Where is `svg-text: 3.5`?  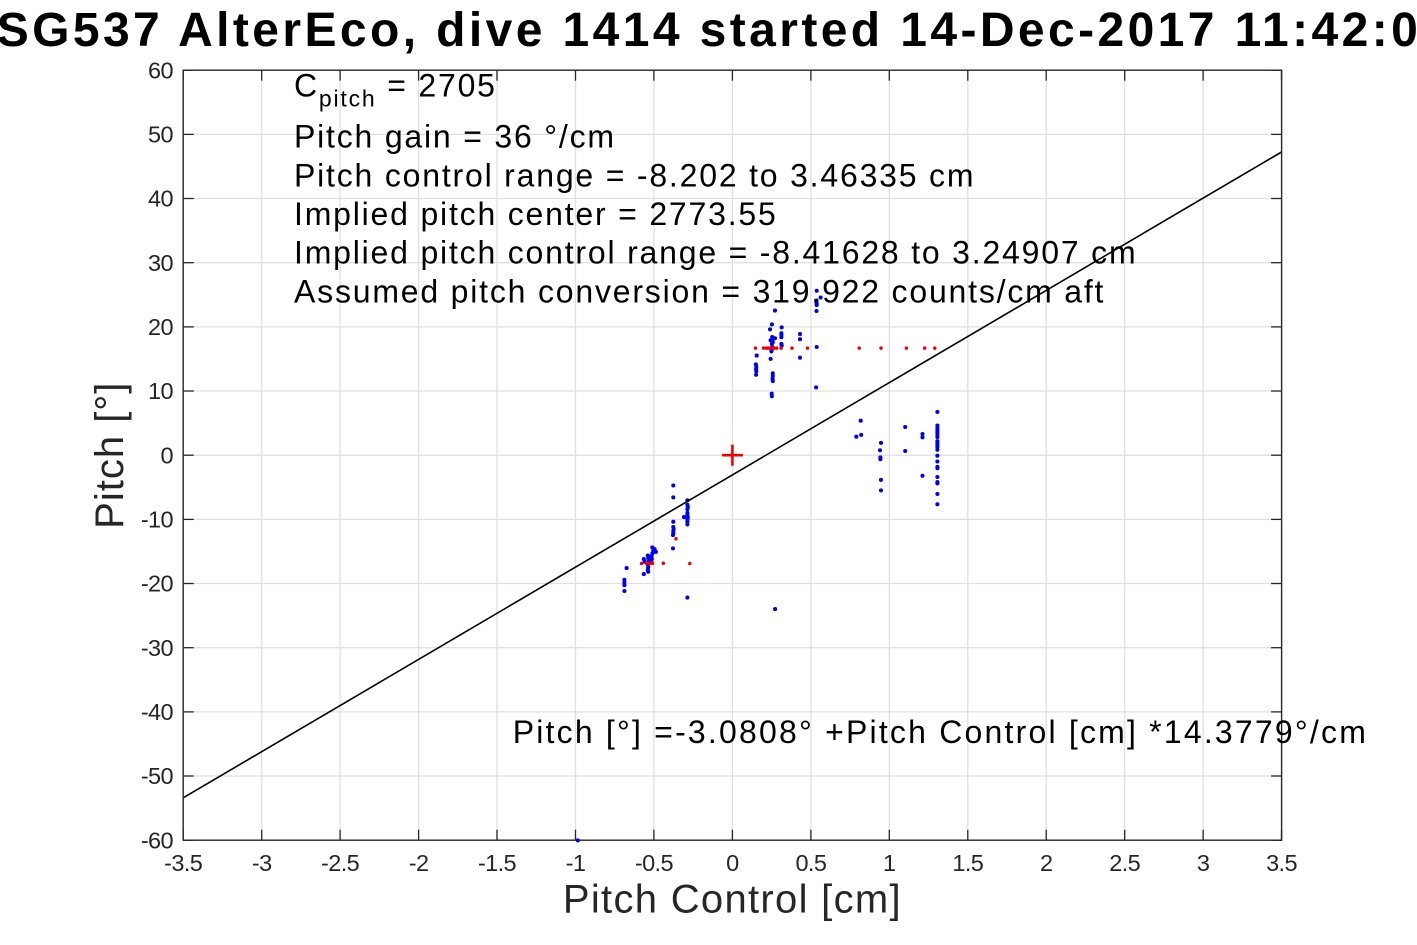 svg-text: 3.5 is located at coordinates (1281, 863).